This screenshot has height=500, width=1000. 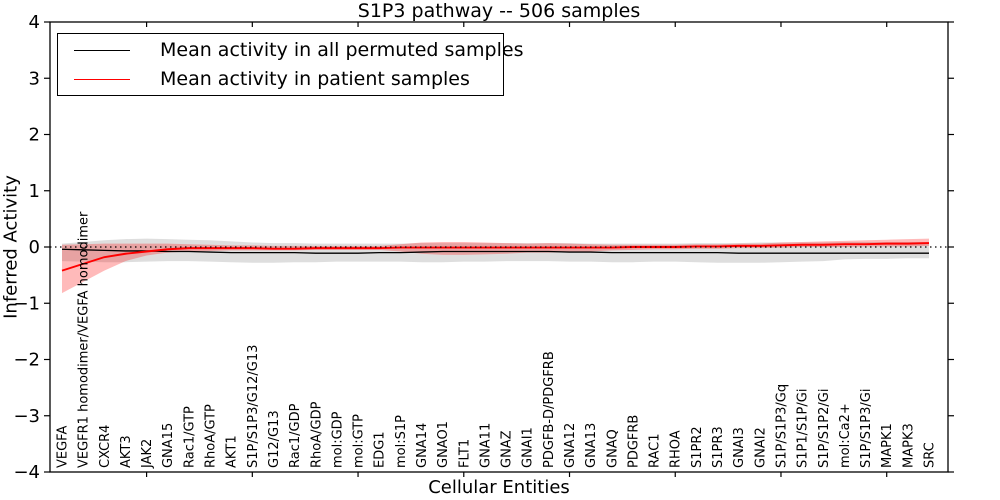 I want to click on x-tick-label: RAC1, so click(x=655, y=450).